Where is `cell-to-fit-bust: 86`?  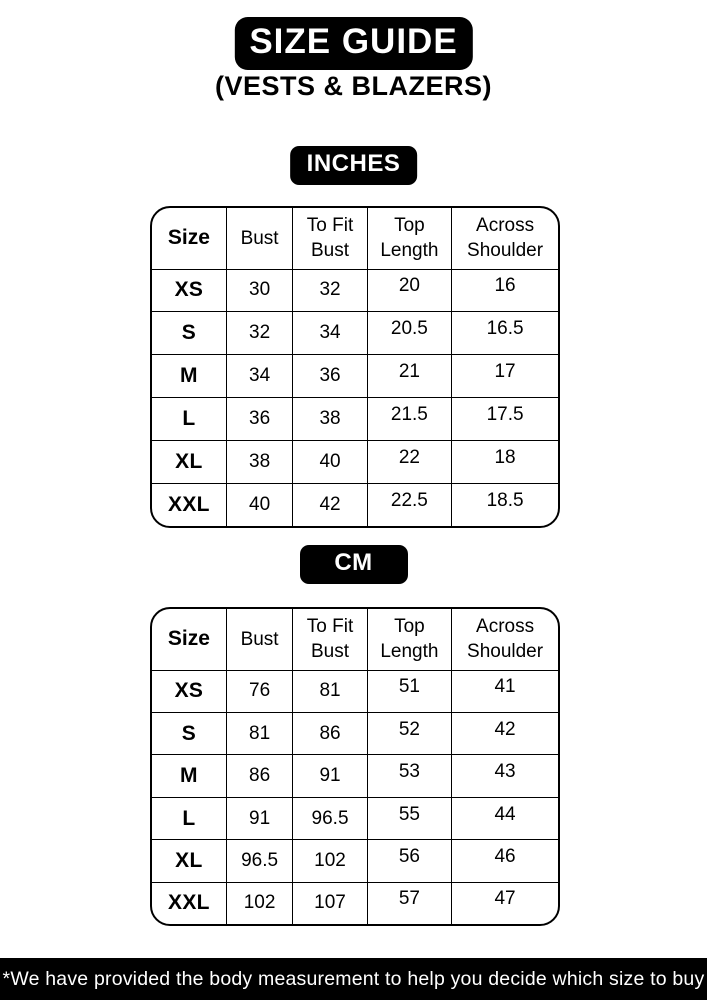
cell-to-fit-bust: 86 is located at coordinates (330, 734).